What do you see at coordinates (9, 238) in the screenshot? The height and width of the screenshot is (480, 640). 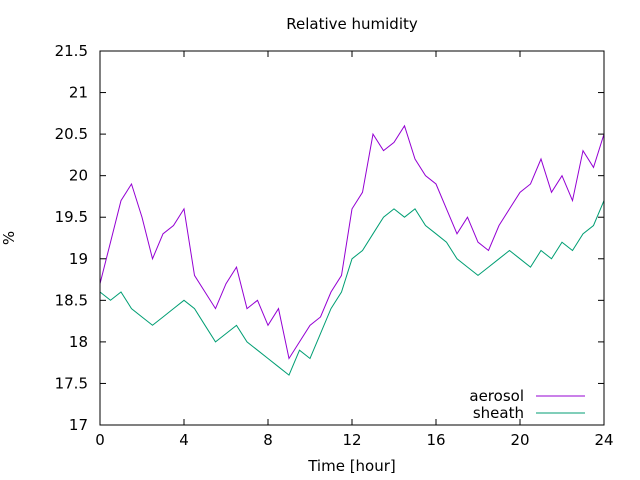 I see `y-axis-label: %` at bounding box center [9, 238].